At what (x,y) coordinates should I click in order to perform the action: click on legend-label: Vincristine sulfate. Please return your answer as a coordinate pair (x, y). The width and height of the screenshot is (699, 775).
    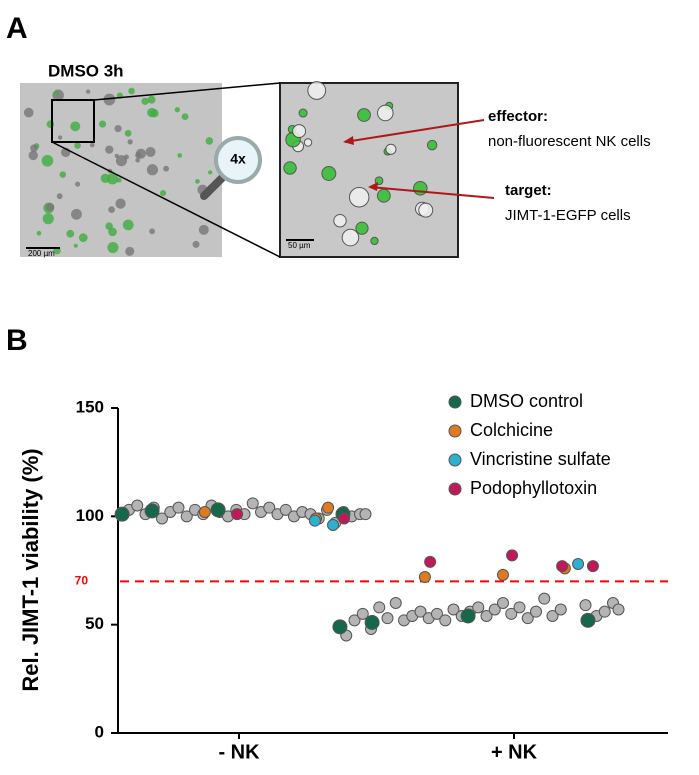
    Looking at the image, I should click on (540, 459).